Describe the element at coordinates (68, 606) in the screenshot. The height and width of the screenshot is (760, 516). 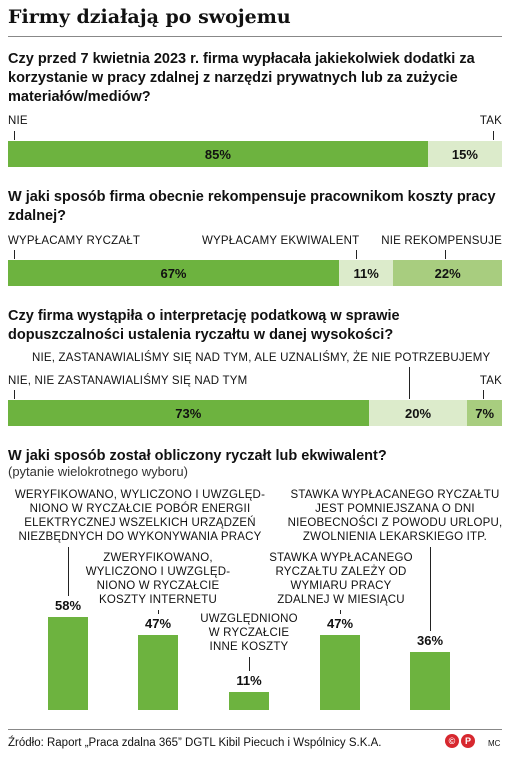
I see `column-value-label-1: 58%` at that location.